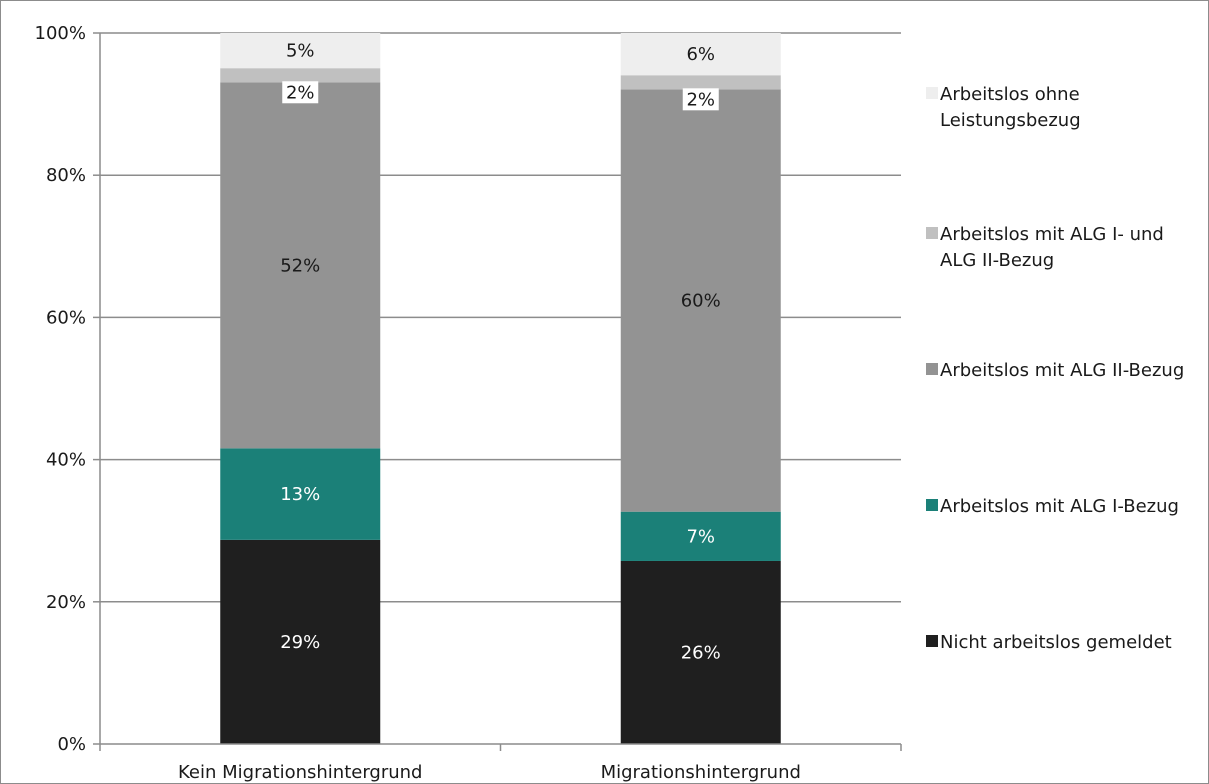 The image size is (1209, 784). Describe the element at coordinates (66, 602) in the screenshot. I see `y-tick-label: 20%` at that location.